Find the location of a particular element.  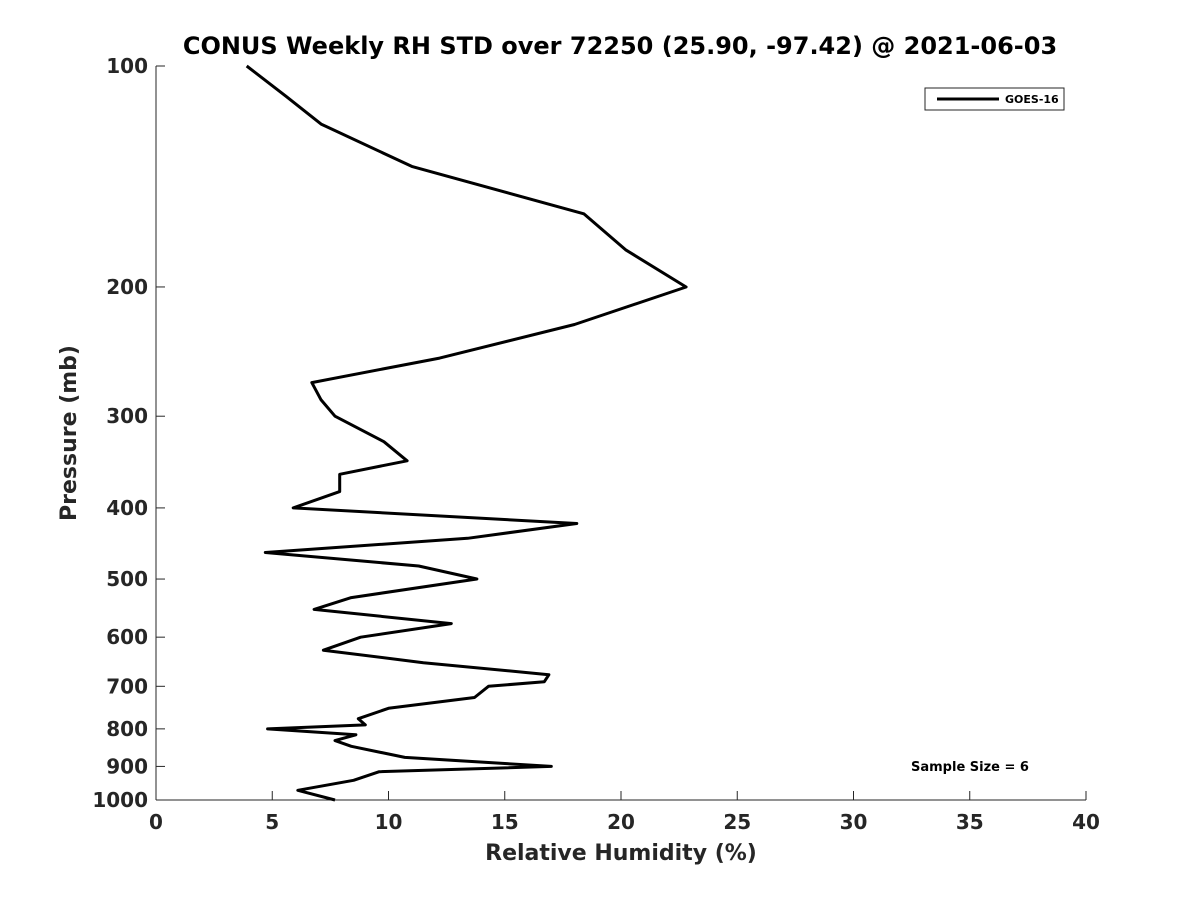

y-tick-label: 100 is located at coordinates (127, 66).